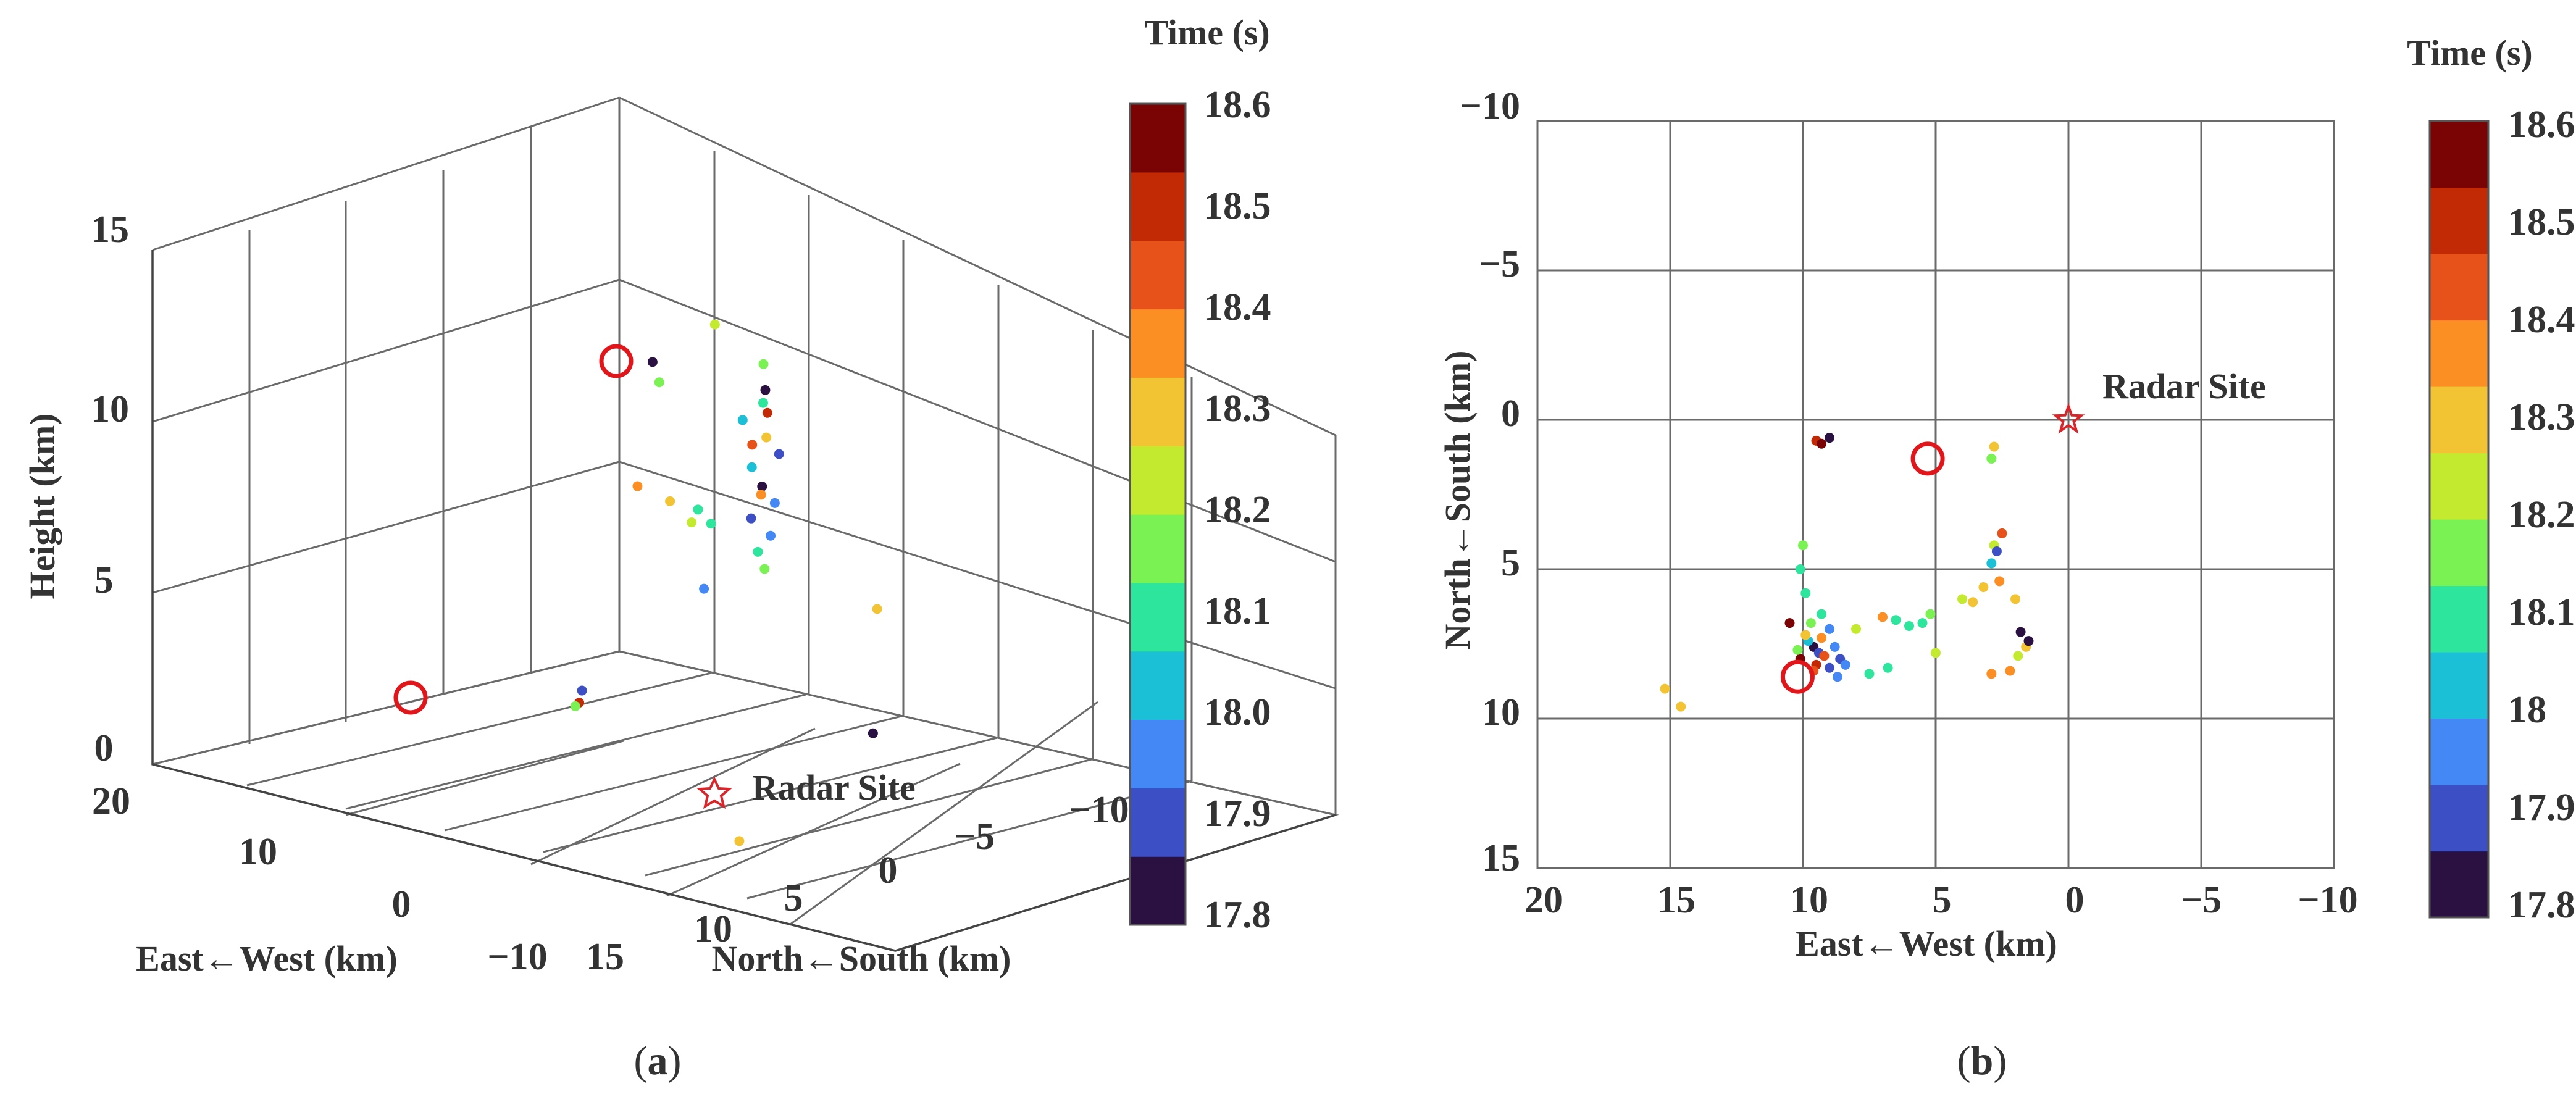 The image size is (2576, 1094). Describe the element at coordinates (1511, 414) in the screenshot. I see `y-tick-label: 0` at that location.